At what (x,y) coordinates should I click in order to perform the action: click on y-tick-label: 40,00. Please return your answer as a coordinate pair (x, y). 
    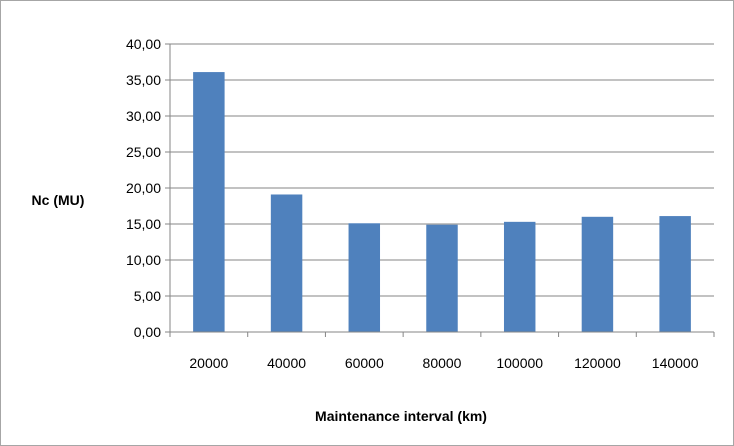
    Looking at the image, I should click on (143, 44).